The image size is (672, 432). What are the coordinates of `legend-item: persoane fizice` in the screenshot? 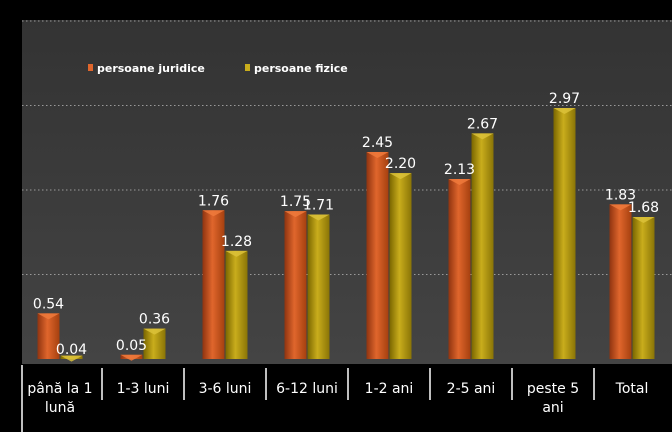 It's located at (296, 68).